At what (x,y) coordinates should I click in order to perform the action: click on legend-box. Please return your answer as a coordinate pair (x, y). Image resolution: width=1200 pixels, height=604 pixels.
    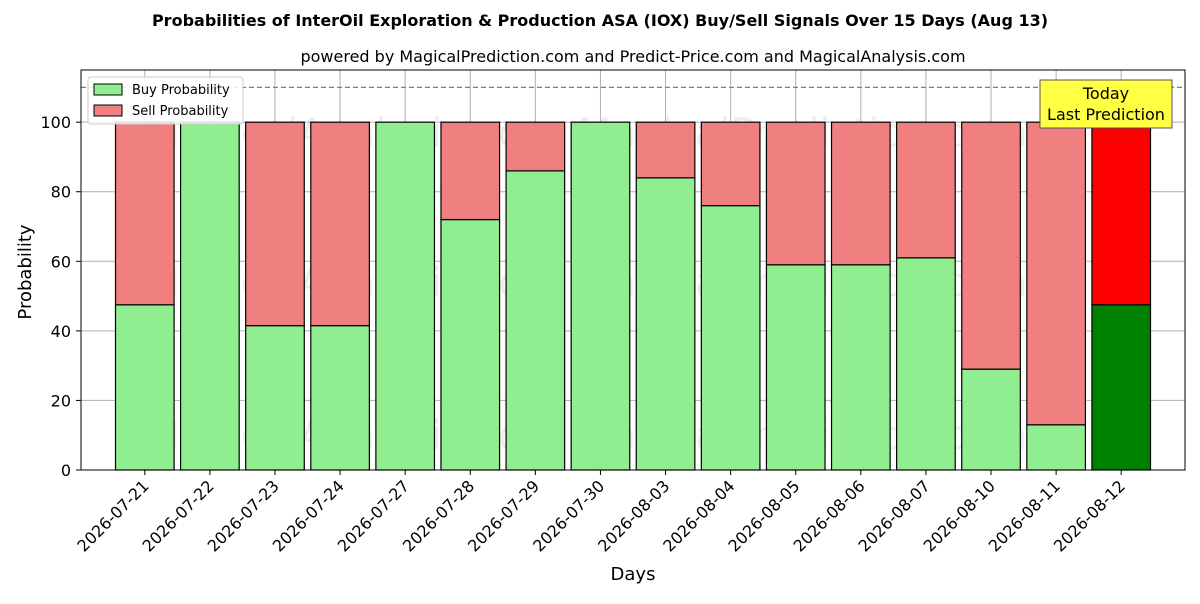
    Looking at the image, I should click on (165, 100).